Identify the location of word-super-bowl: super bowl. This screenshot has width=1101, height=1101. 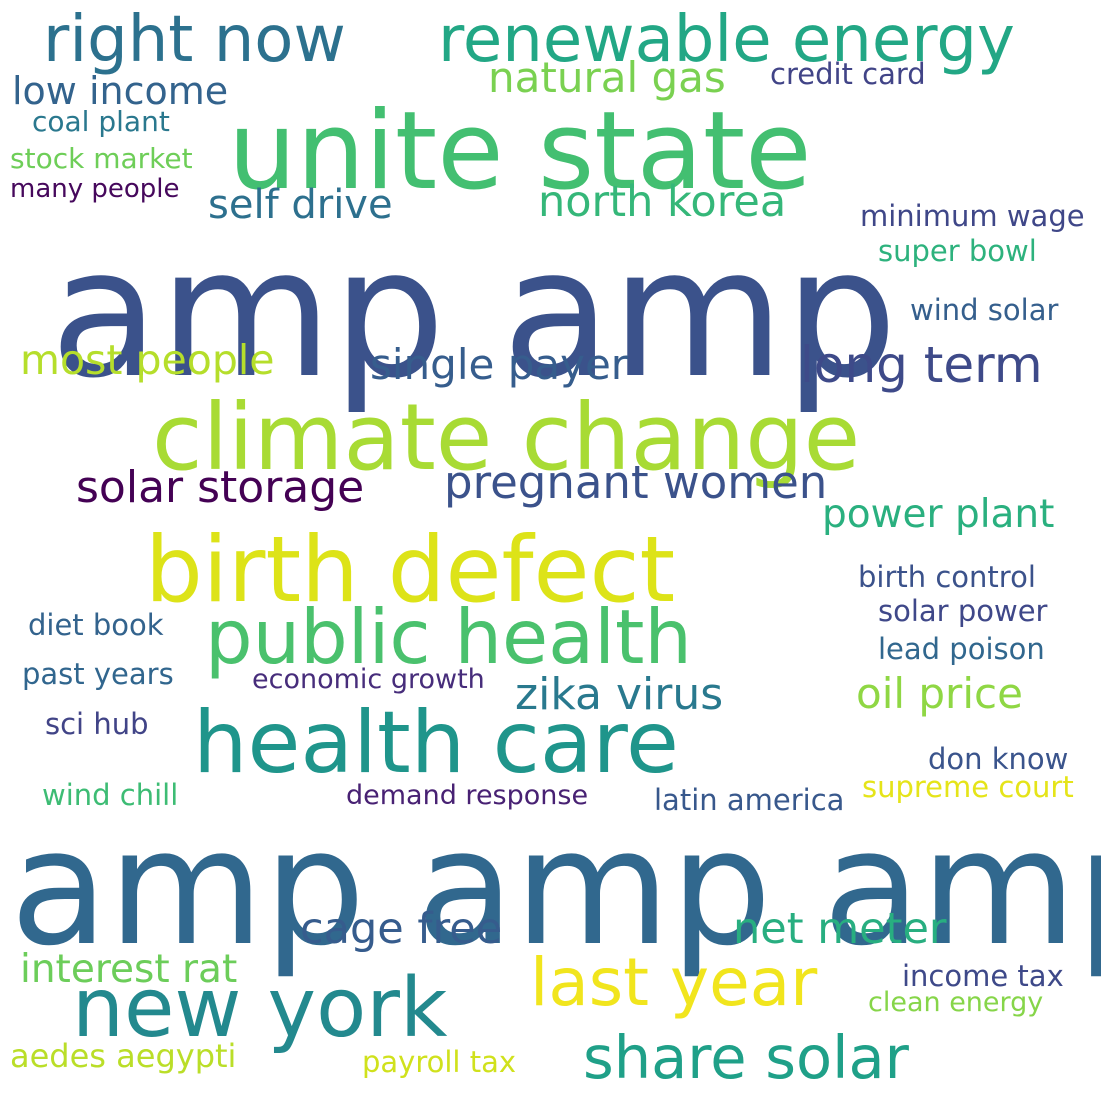
(957, 251).